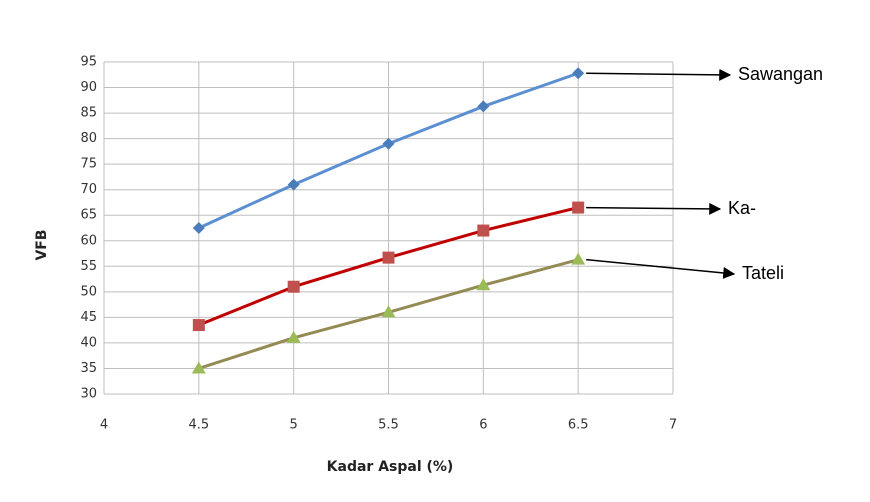 The width and height of the screenshot is (870, 502). I want to click on series-label: Tateli, so click(763, 273).